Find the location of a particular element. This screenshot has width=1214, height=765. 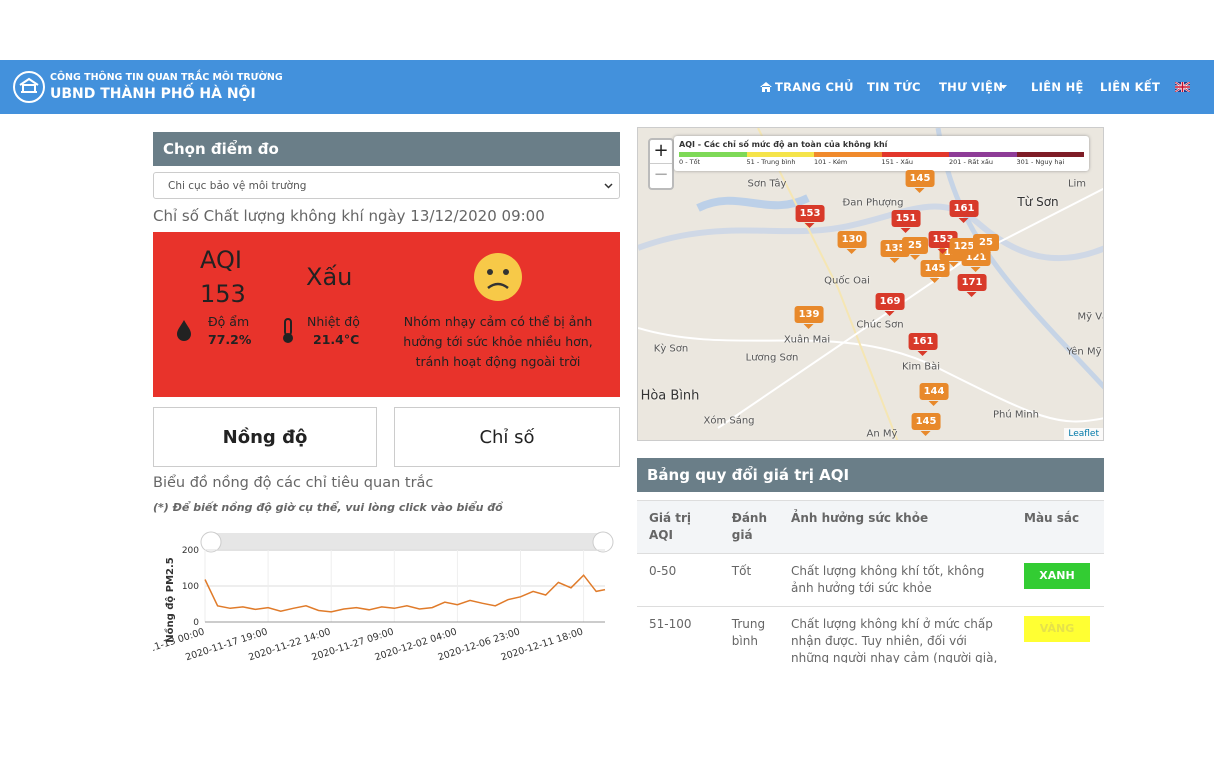

map-attribution: Leaflet is located at coordinates (1083, 434).